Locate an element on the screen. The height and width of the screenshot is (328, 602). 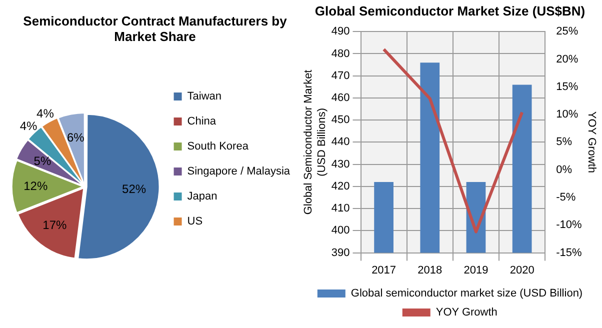
y2-tick-label: 15% is located at coordinates (567, 86).